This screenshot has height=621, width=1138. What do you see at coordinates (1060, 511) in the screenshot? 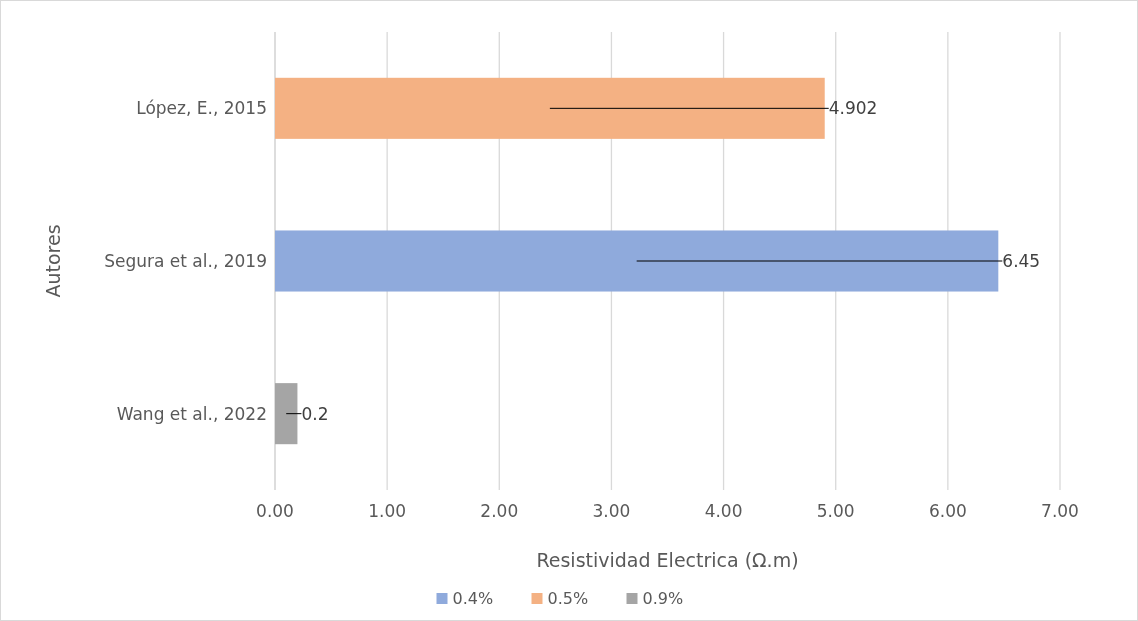
I see `x-tick-label: 7.00` at bounding box center [1060, 511].